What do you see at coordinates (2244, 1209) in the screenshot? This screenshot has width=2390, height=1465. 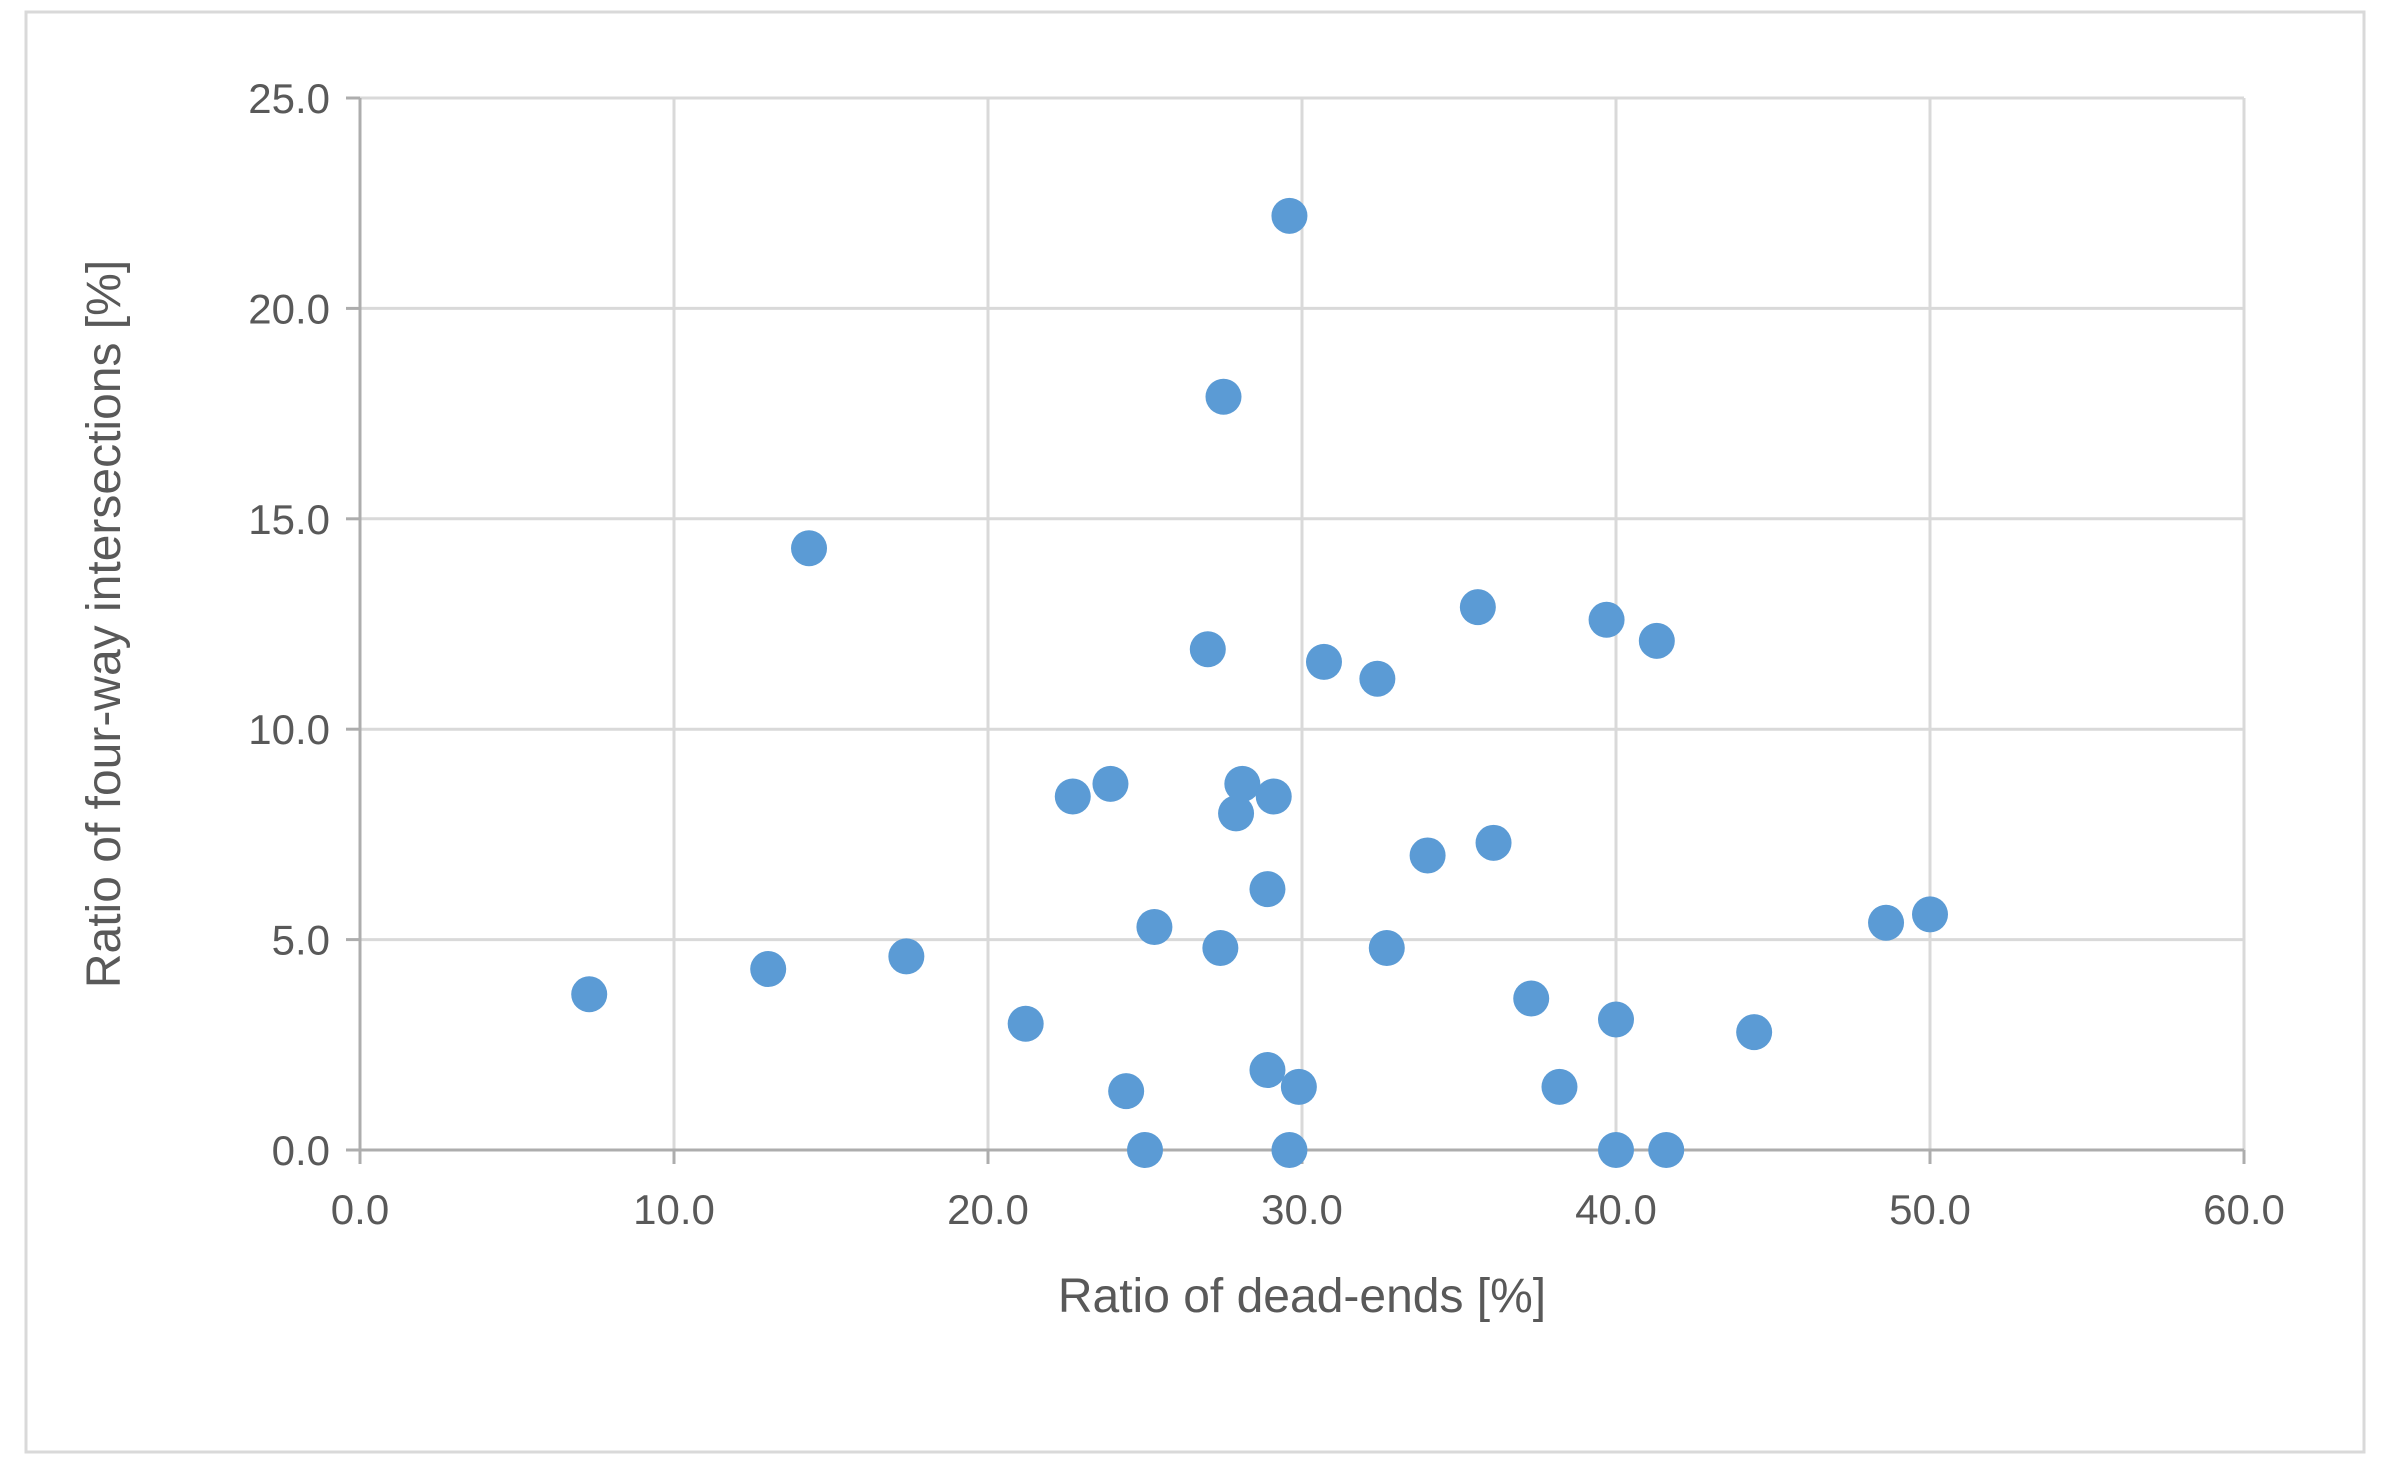 I see `x-tick-label: 60.0` at bounding box center [2244, 1209].